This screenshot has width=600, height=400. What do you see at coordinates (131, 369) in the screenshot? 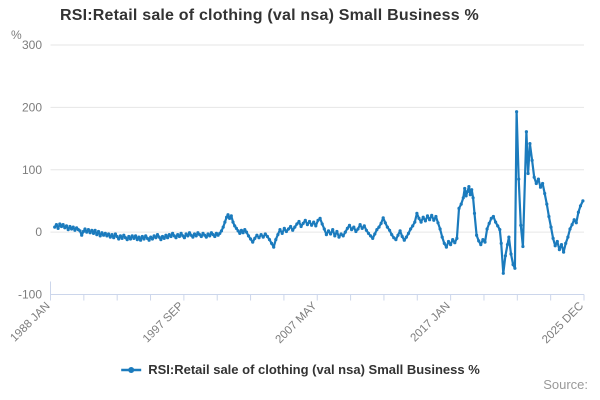
I see `legend-line-marker-icon` at bounding box center [131, 369].